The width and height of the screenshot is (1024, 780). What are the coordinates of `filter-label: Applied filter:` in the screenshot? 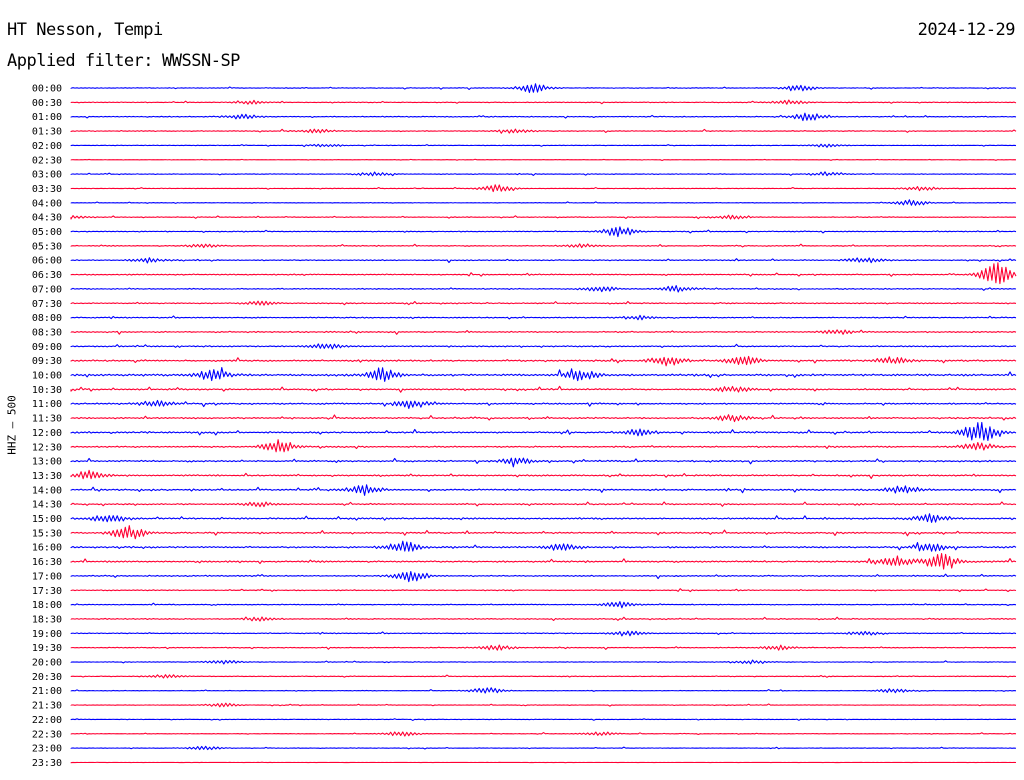 It's located at (80, 61).